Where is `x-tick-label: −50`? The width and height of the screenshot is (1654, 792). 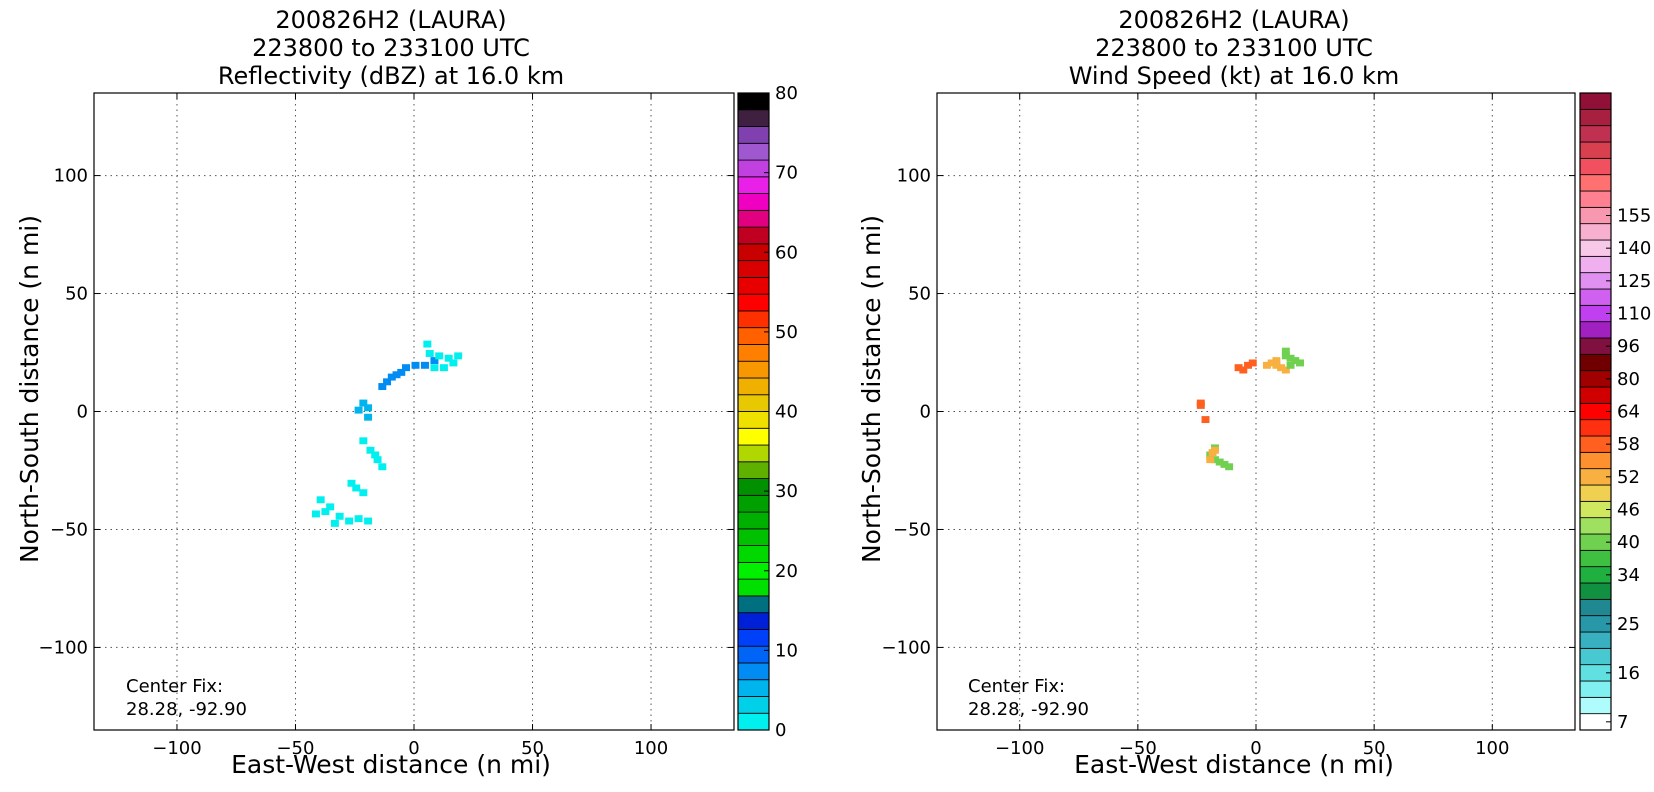
x-tick-label: −50 is located at coordinates (295, 748).